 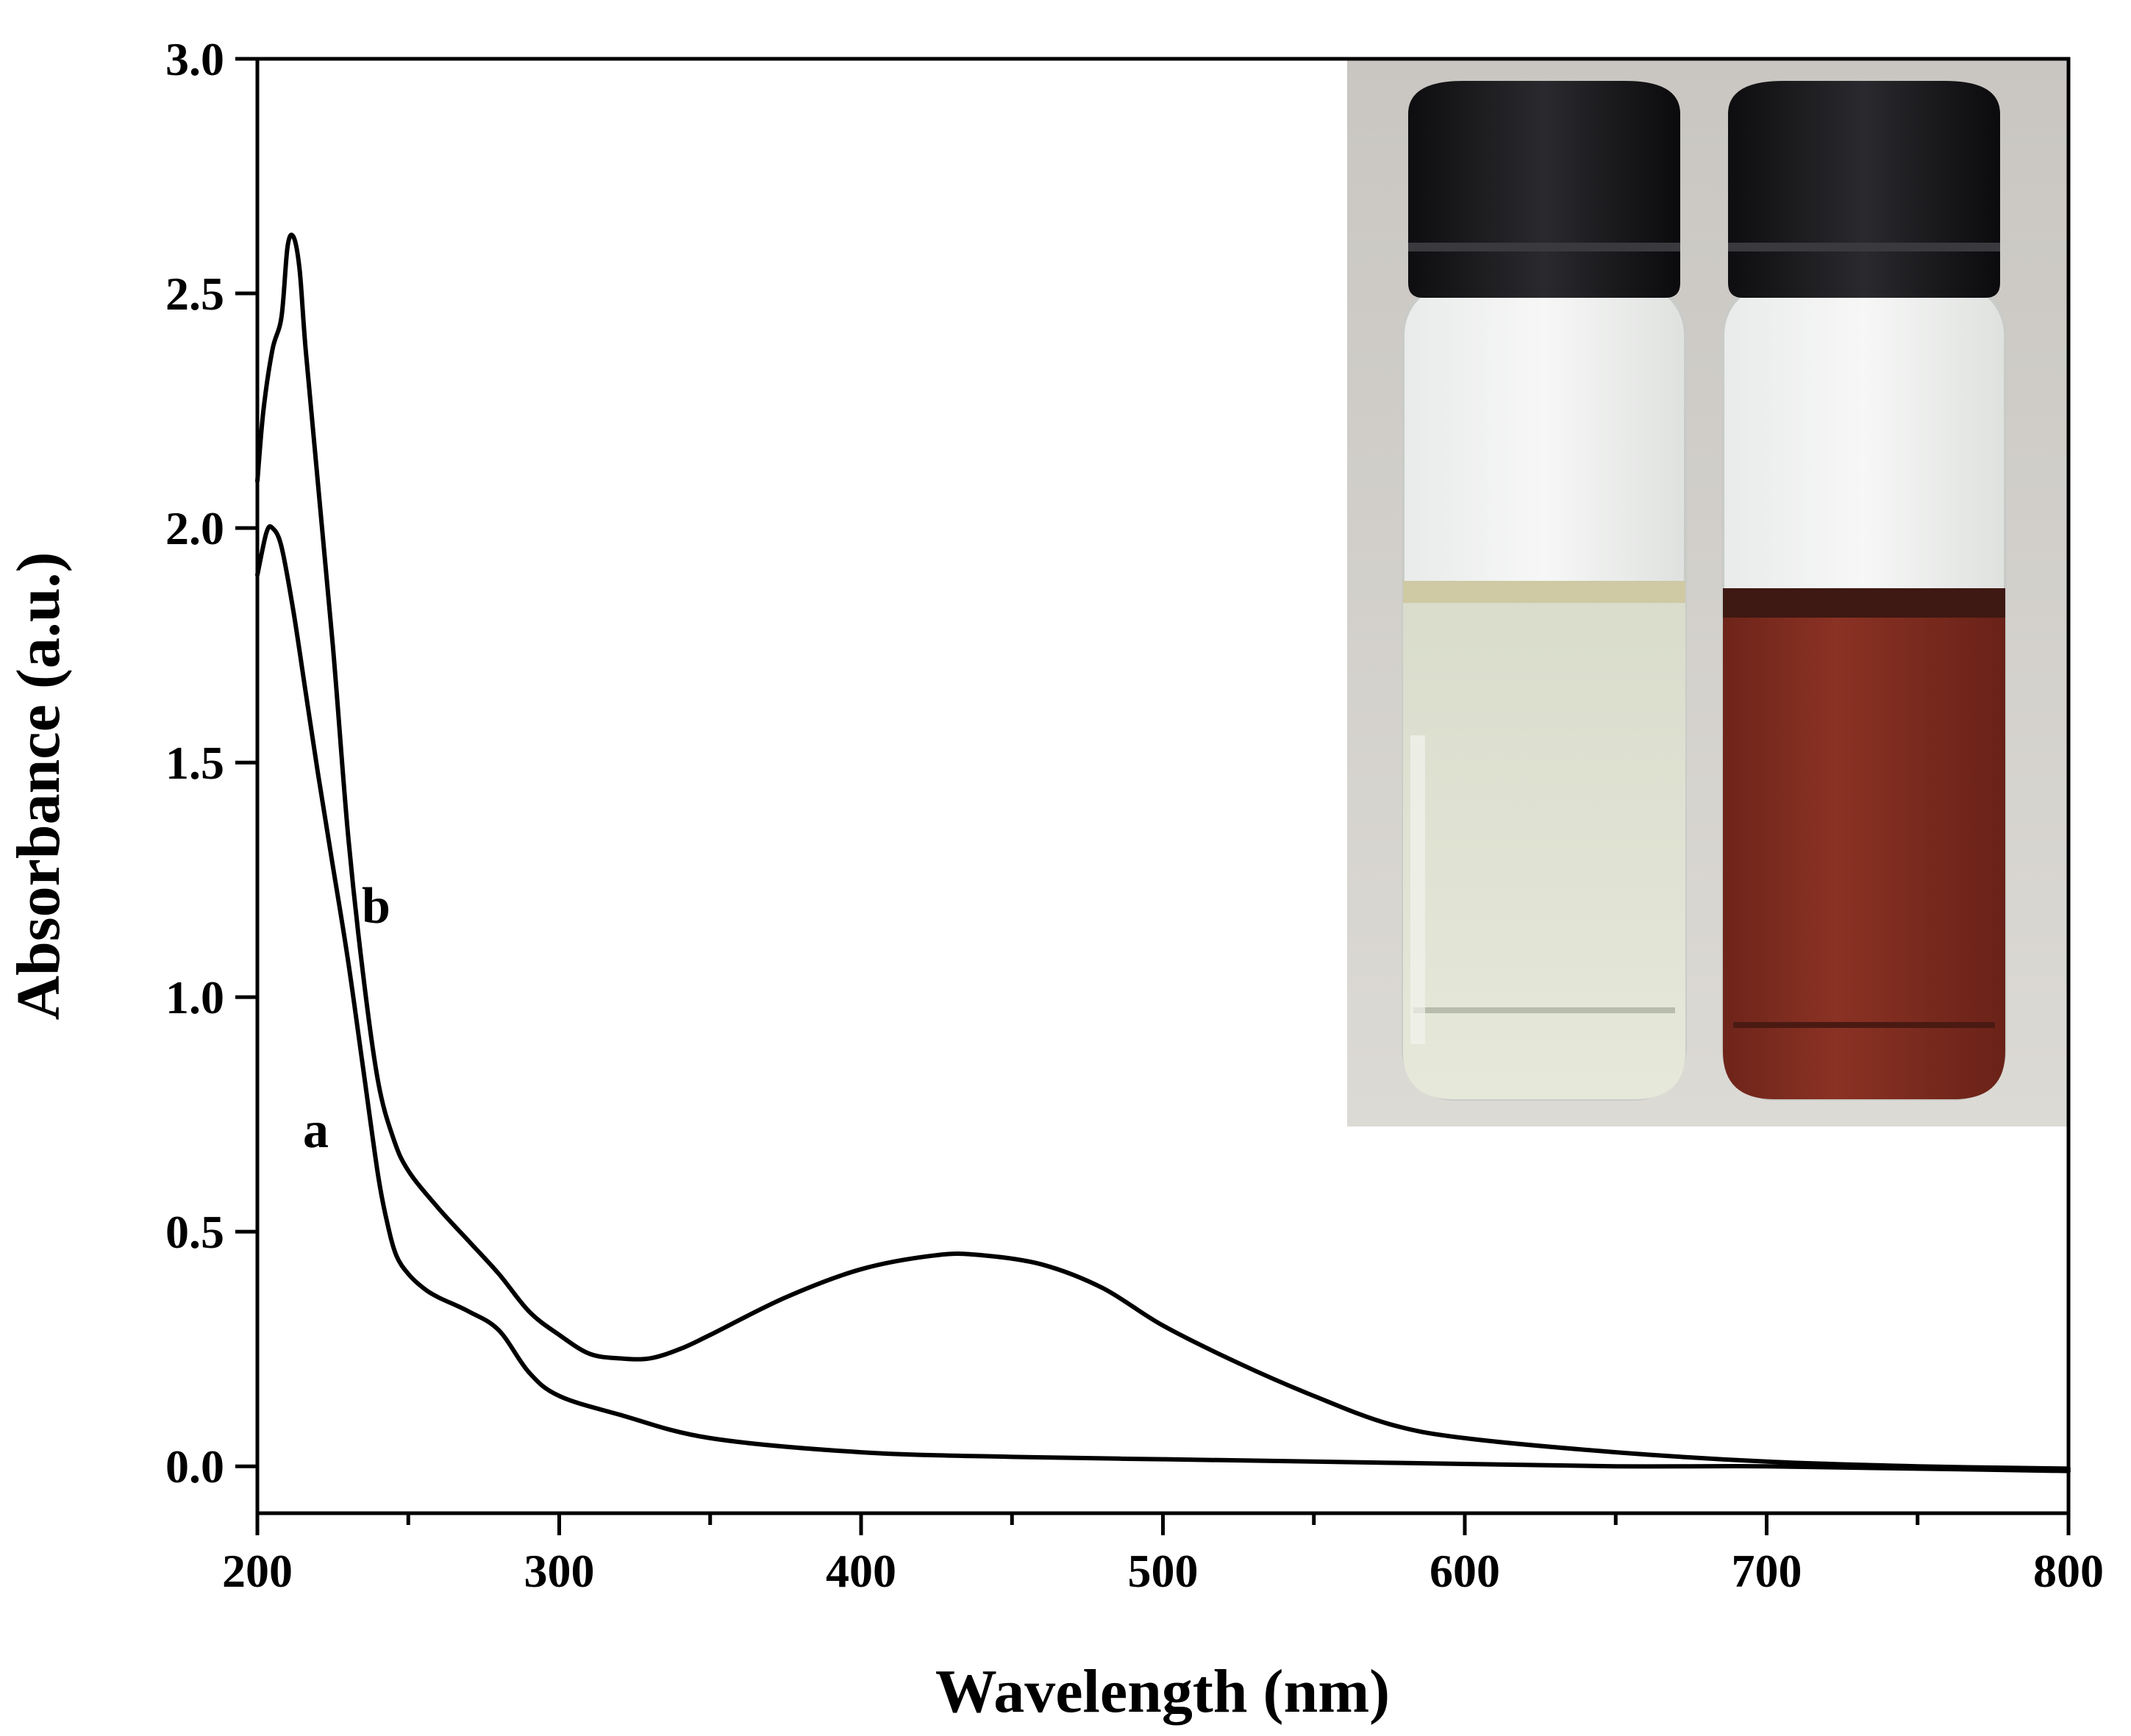 I want to click on y-tick-label: 0.0, so click(x=194, y=1467).